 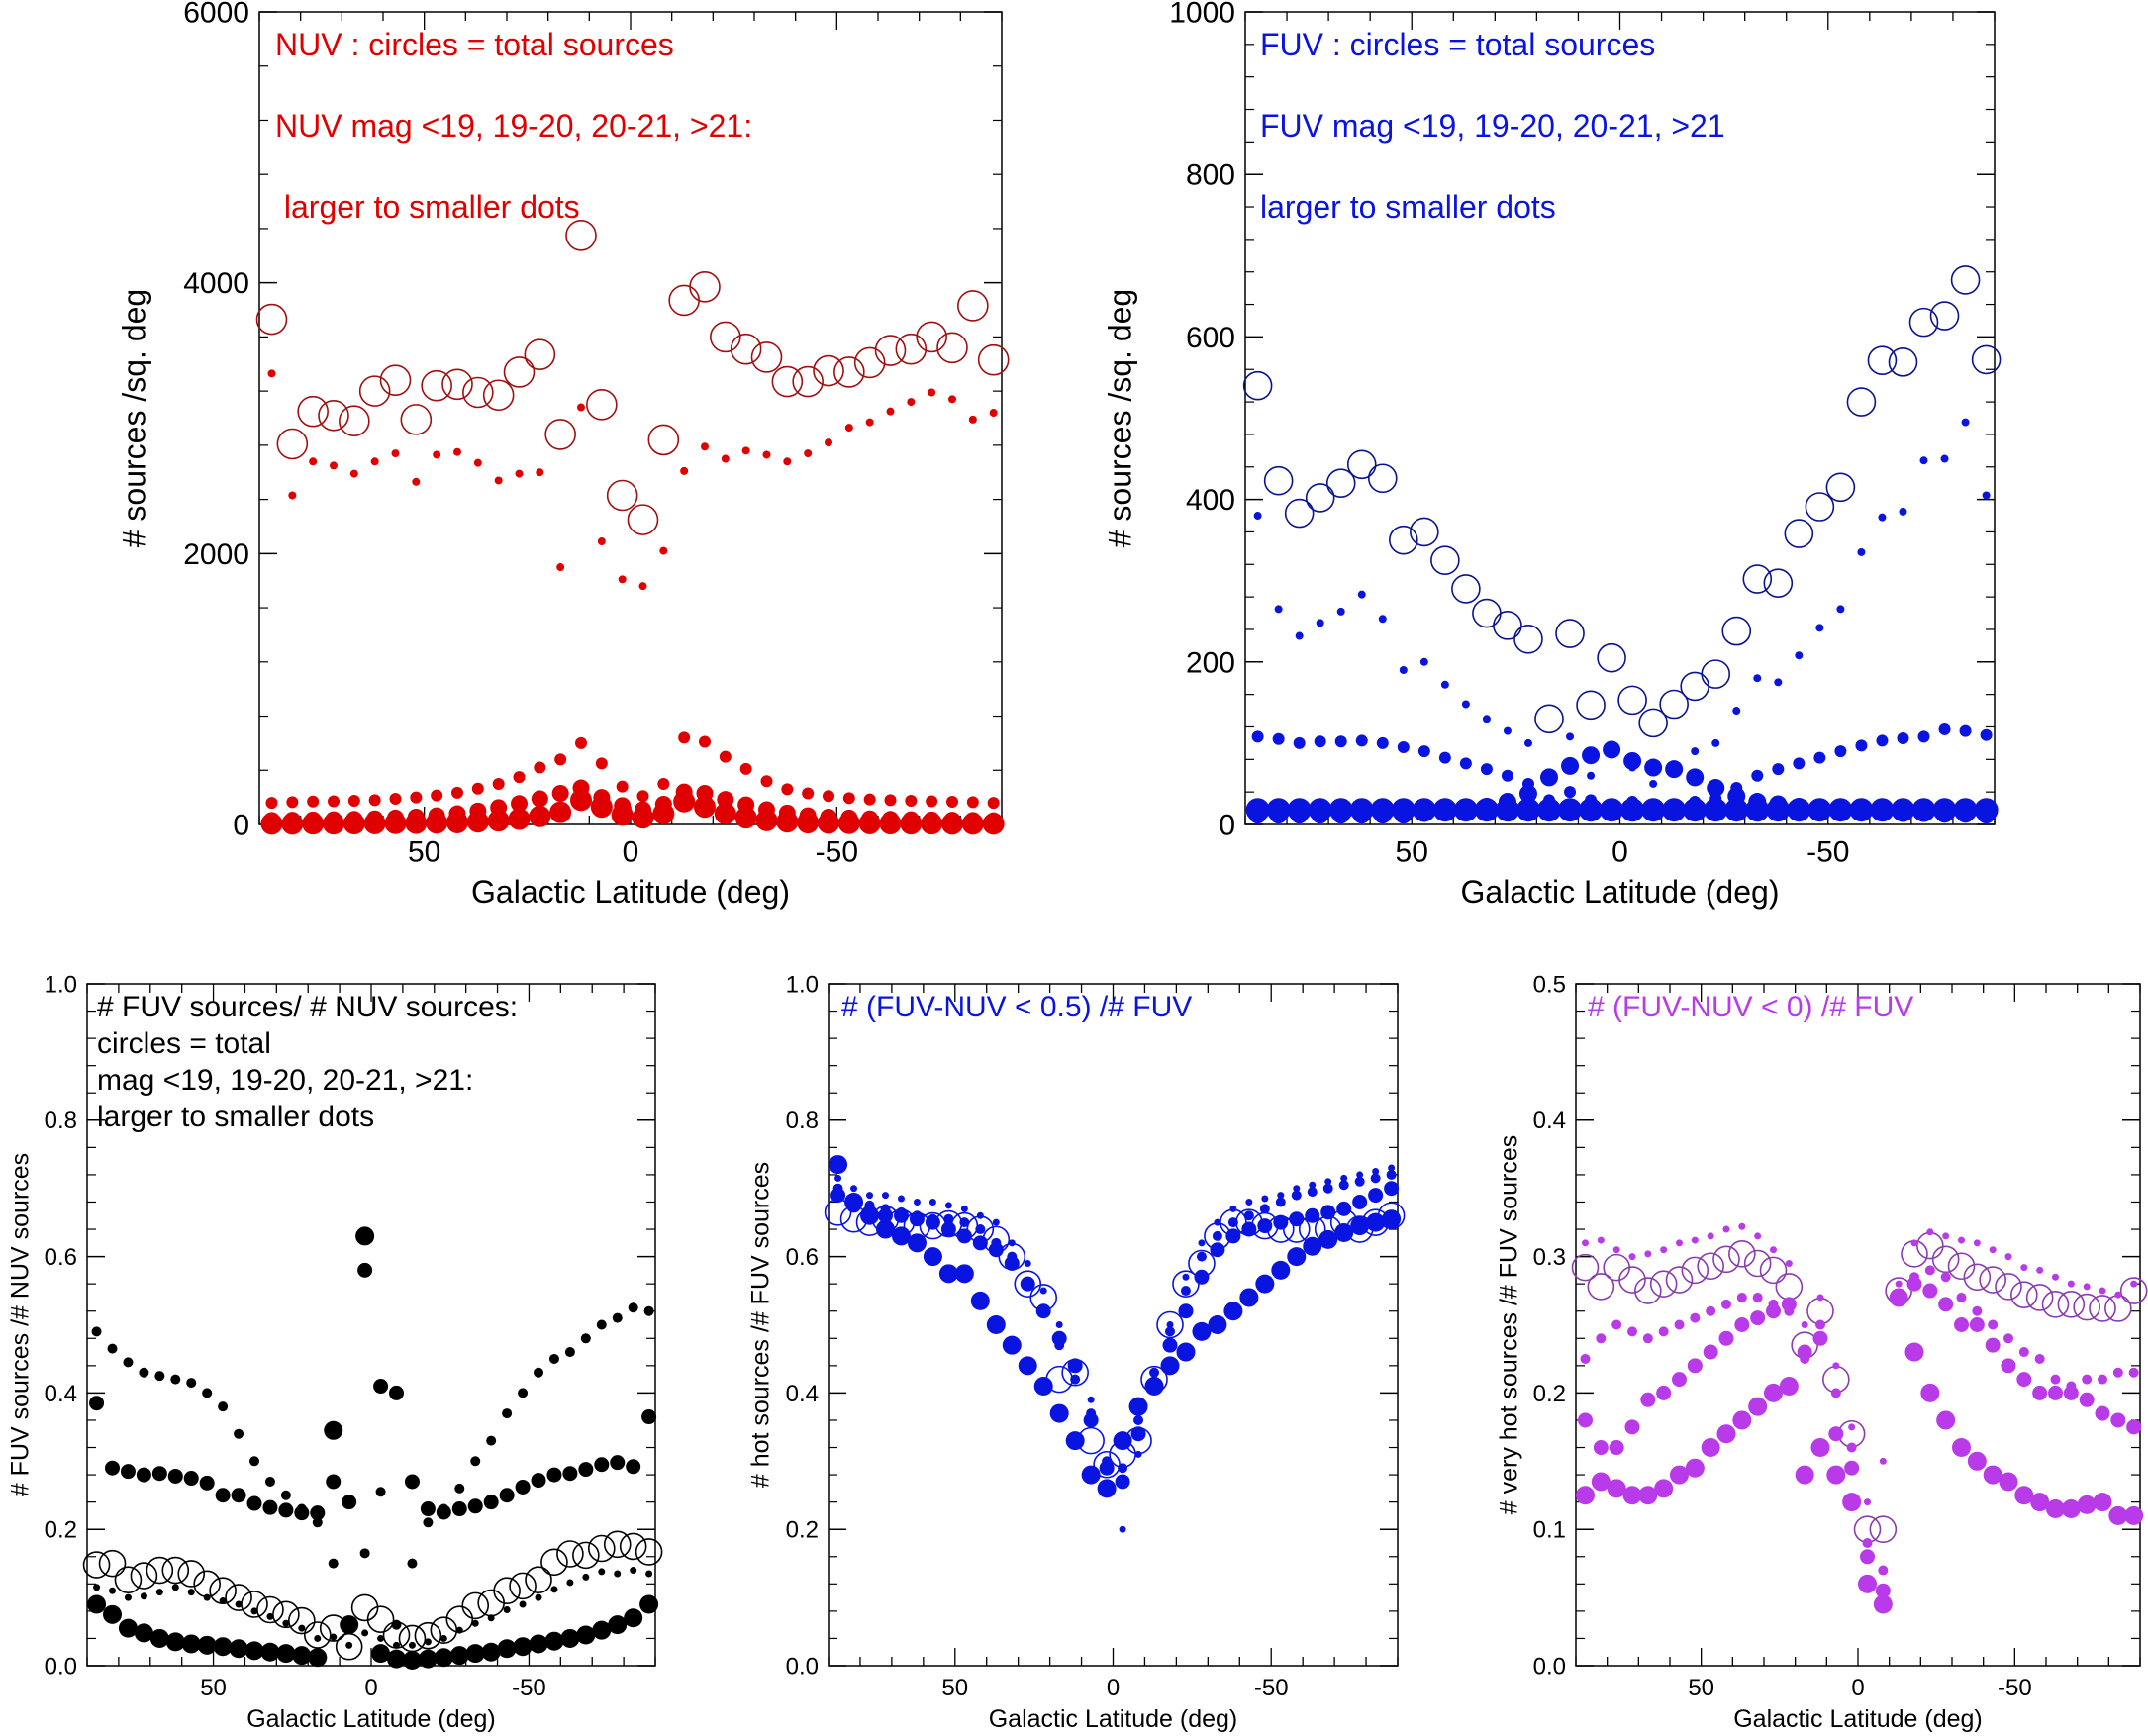 What do you see at coordinates (61, 1394) in the screenshot?
I see `y-tick-label: 0.4` at bounding box center [61, 1394].